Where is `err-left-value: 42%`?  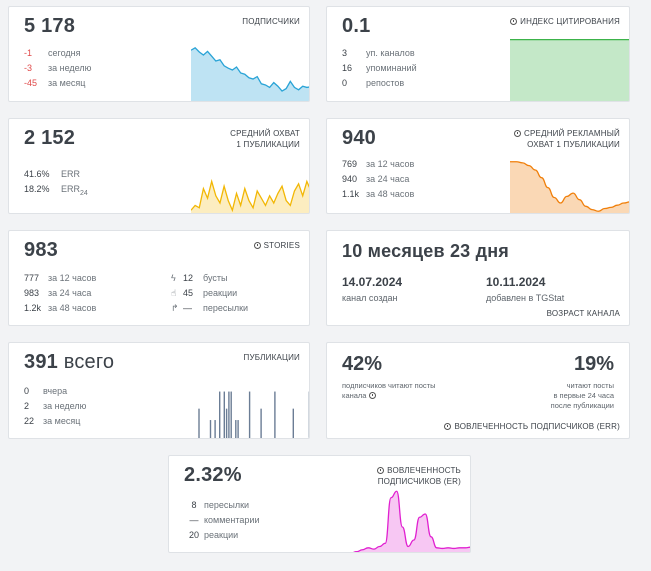
err-left-value: 42% is located at coordinates (362, 364).